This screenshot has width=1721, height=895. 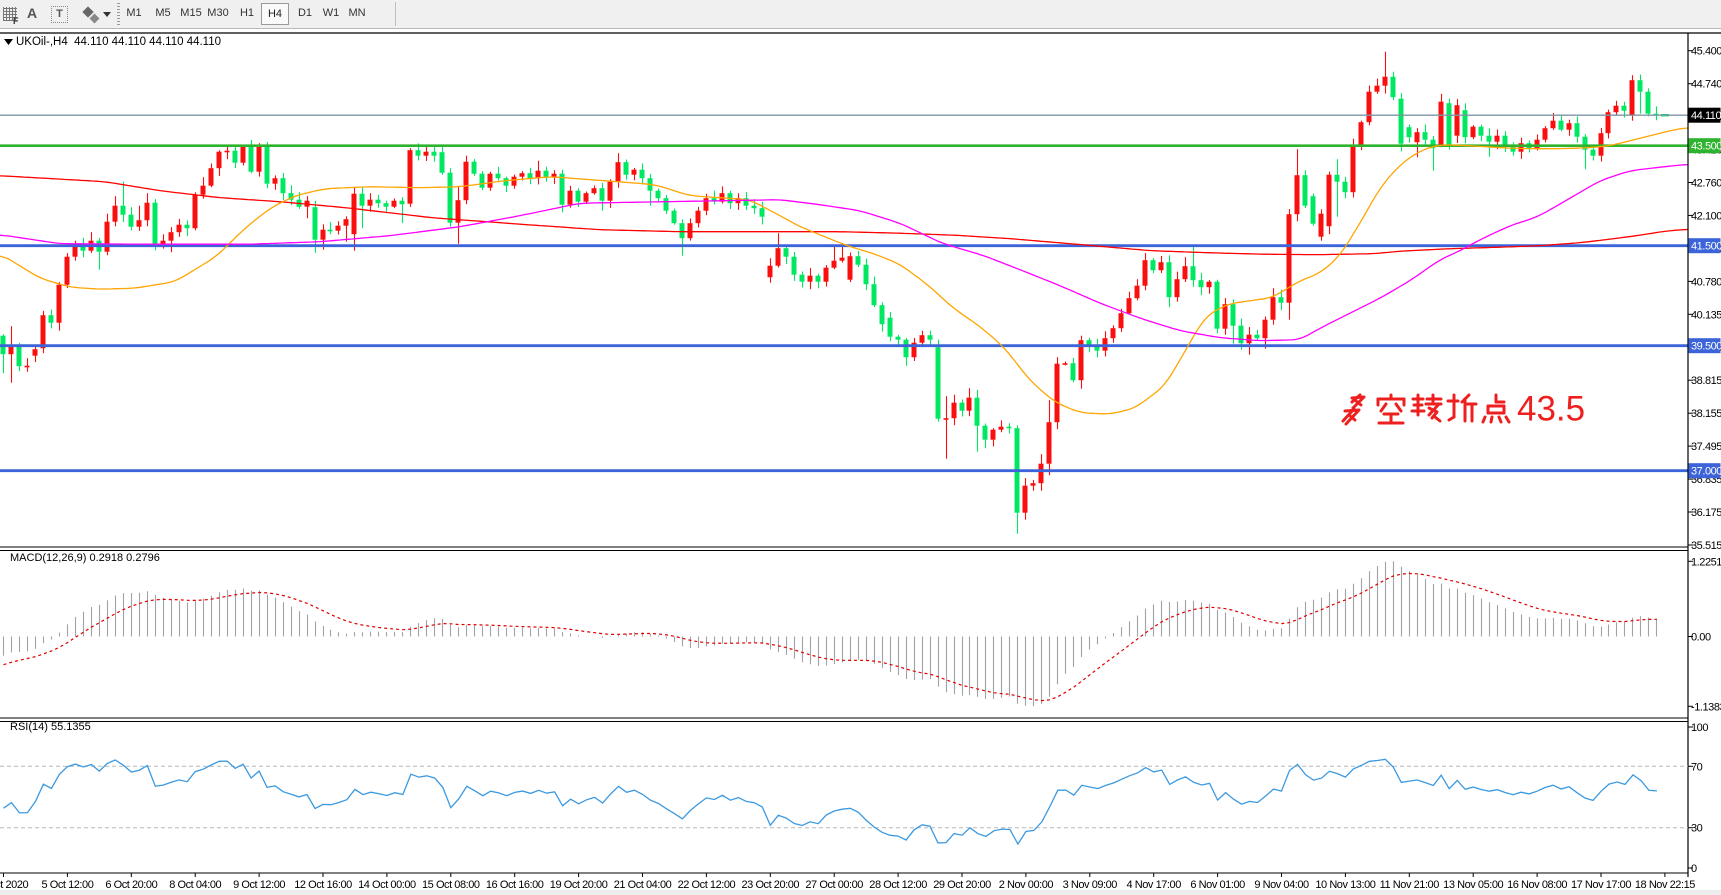 What do you see at coordinates (898, 885) in the screenshot?
I see `svg-text: 28 Oct 12:00` at bounding box center [898, 885].